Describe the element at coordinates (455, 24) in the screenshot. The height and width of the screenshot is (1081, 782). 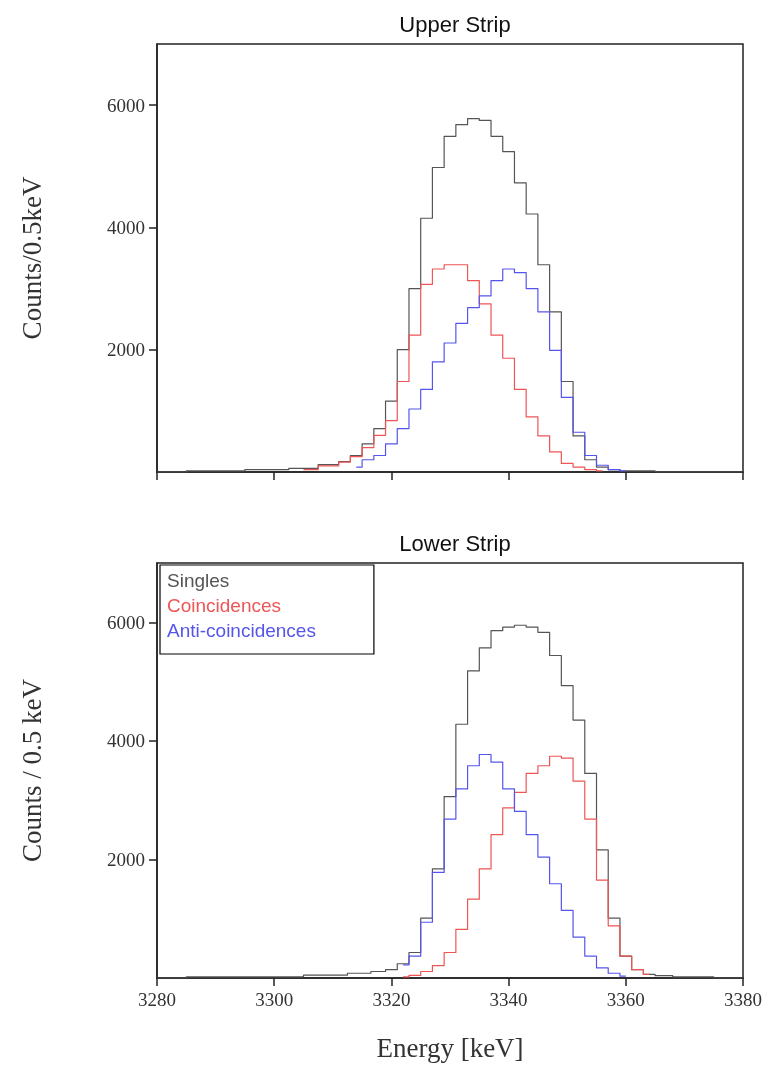
I see `chart-title: Upper Strip` at that location.